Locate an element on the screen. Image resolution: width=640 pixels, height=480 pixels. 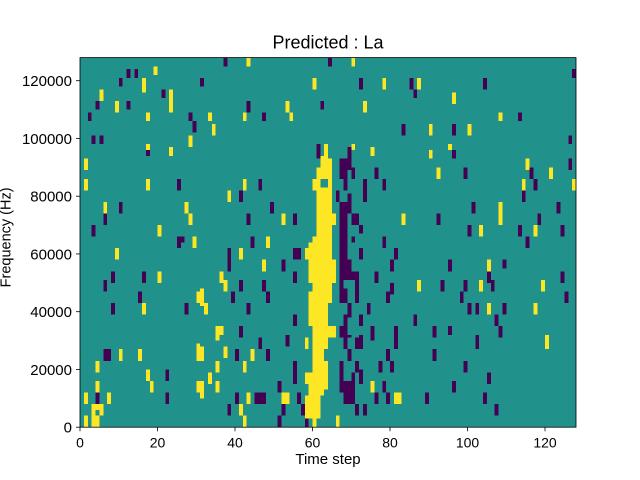
svg-text: 80 is located at coordinates (390, 443).